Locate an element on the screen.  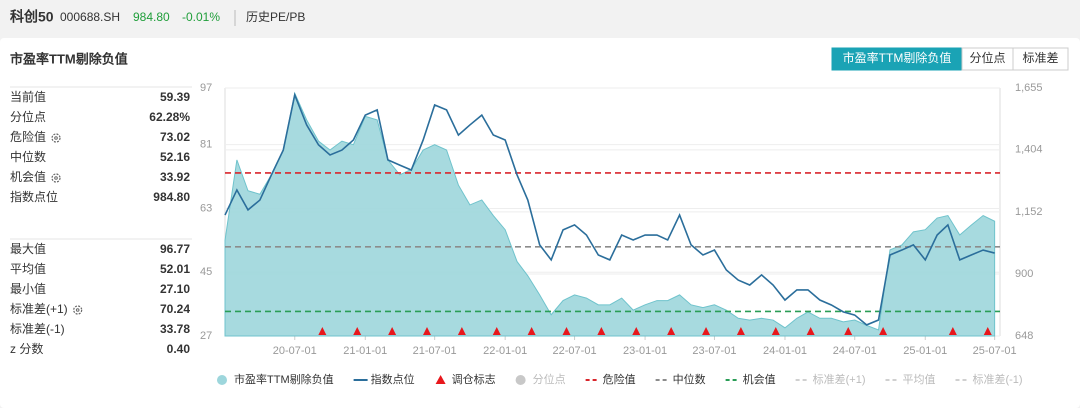
stat-name: 危险值 is located at coordinates (28, 136).